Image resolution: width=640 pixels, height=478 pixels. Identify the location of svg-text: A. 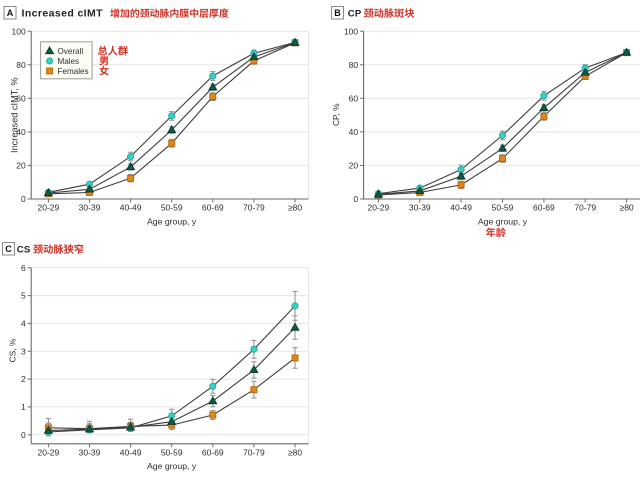
(10, 13).